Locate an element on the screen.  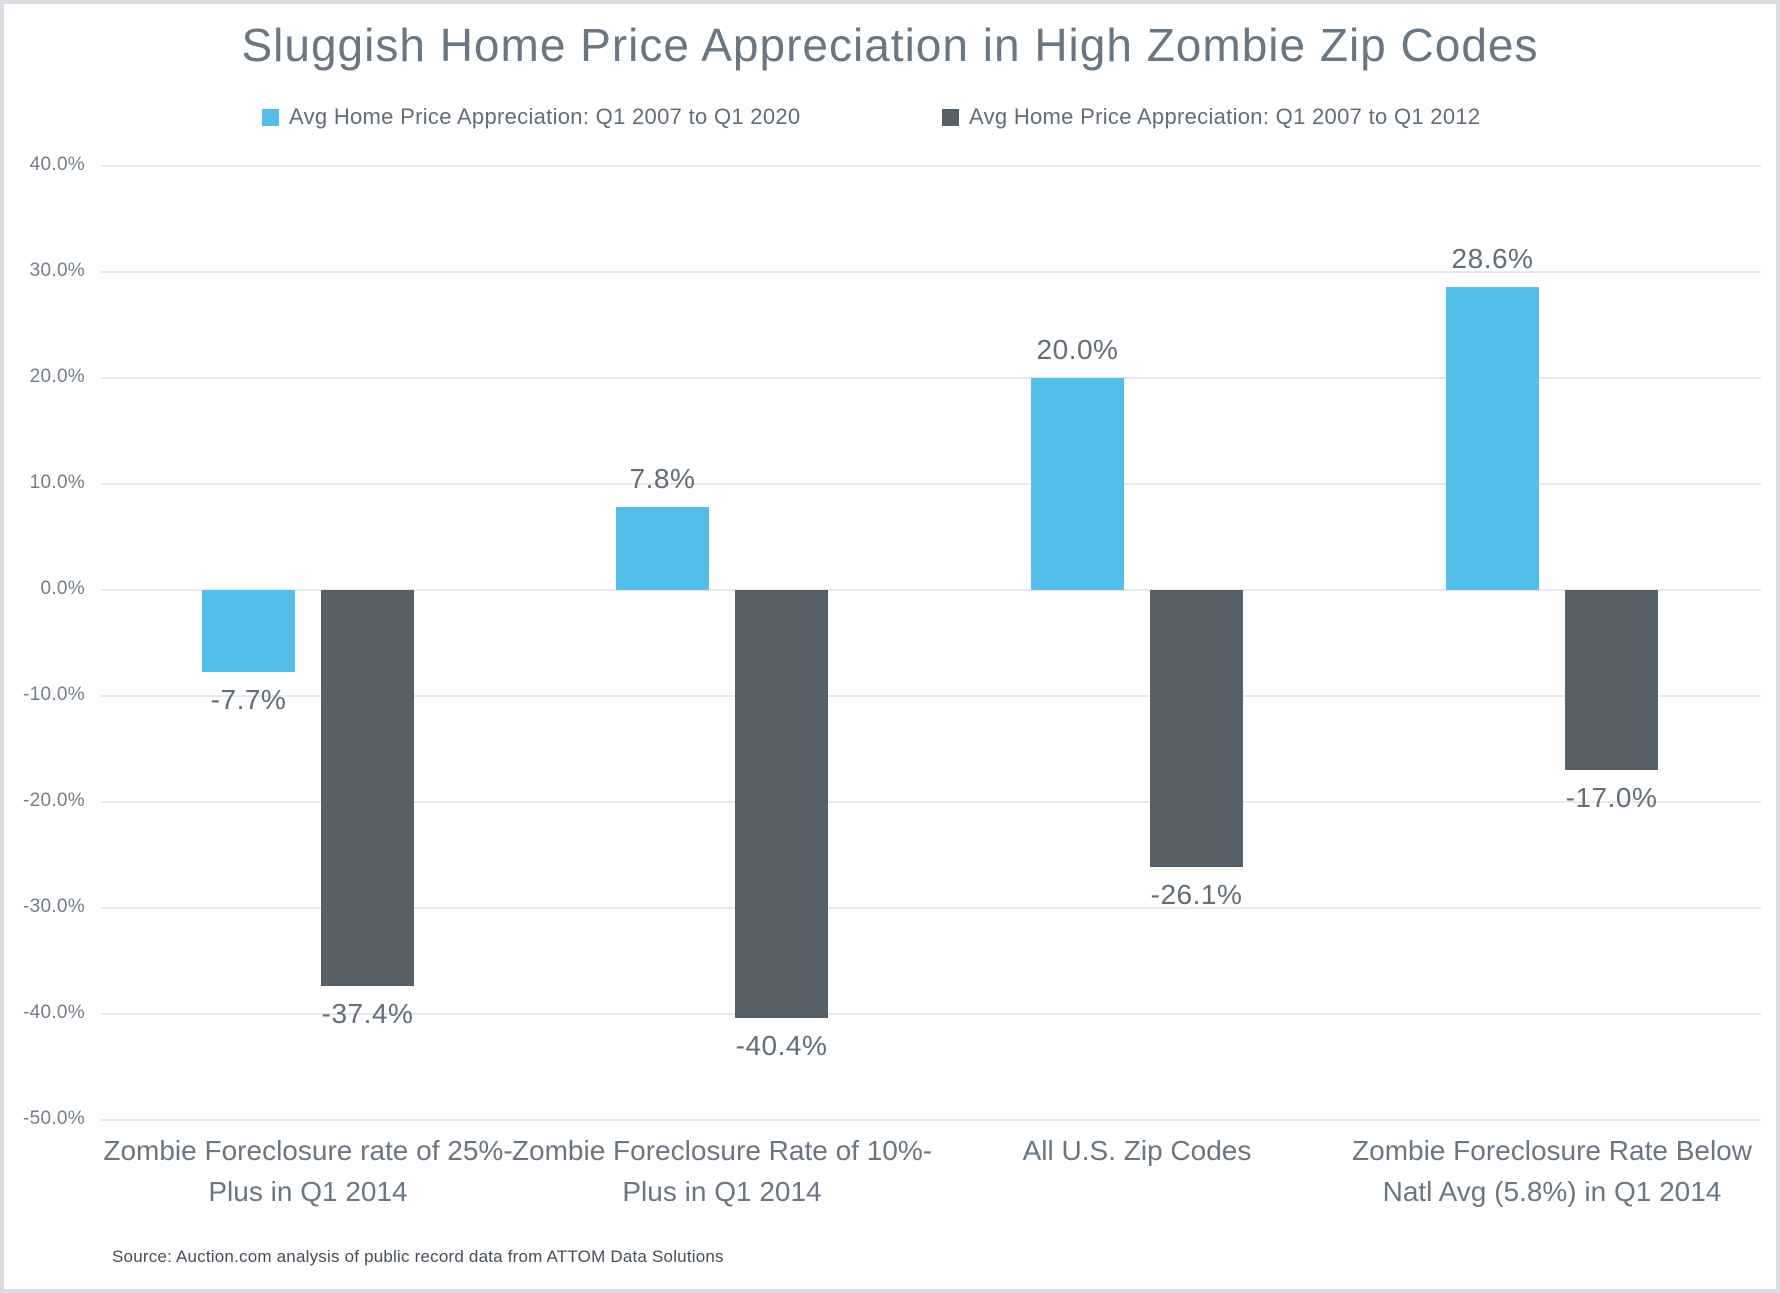
bar-series2-group4 is located at coordinates (1611, 680).